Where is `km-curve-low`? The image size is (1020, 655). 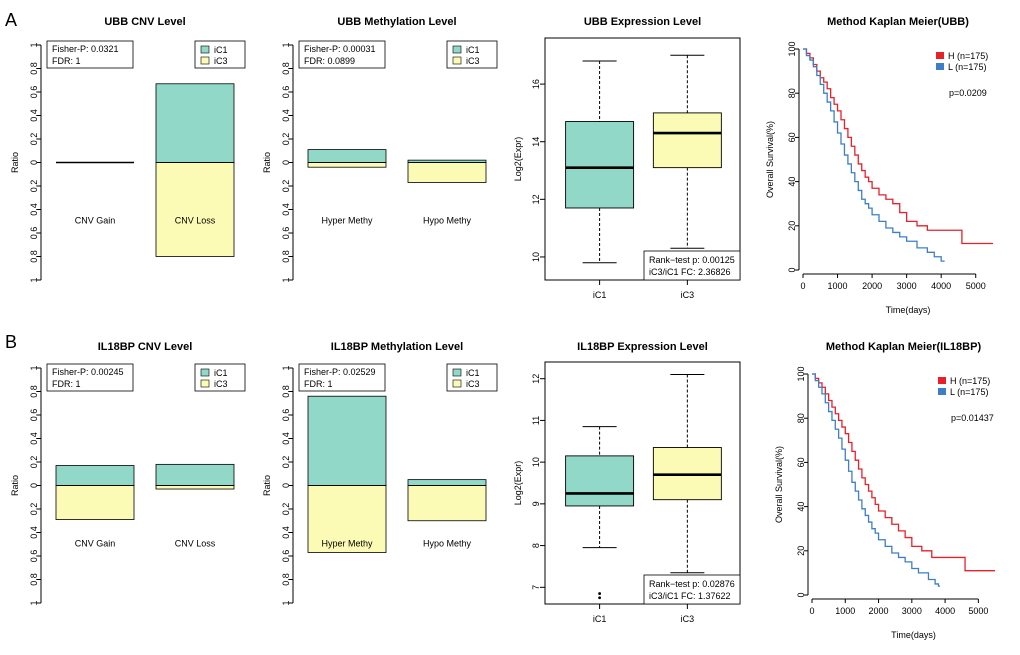 km-curve-low is located at coordinates (874, 155).